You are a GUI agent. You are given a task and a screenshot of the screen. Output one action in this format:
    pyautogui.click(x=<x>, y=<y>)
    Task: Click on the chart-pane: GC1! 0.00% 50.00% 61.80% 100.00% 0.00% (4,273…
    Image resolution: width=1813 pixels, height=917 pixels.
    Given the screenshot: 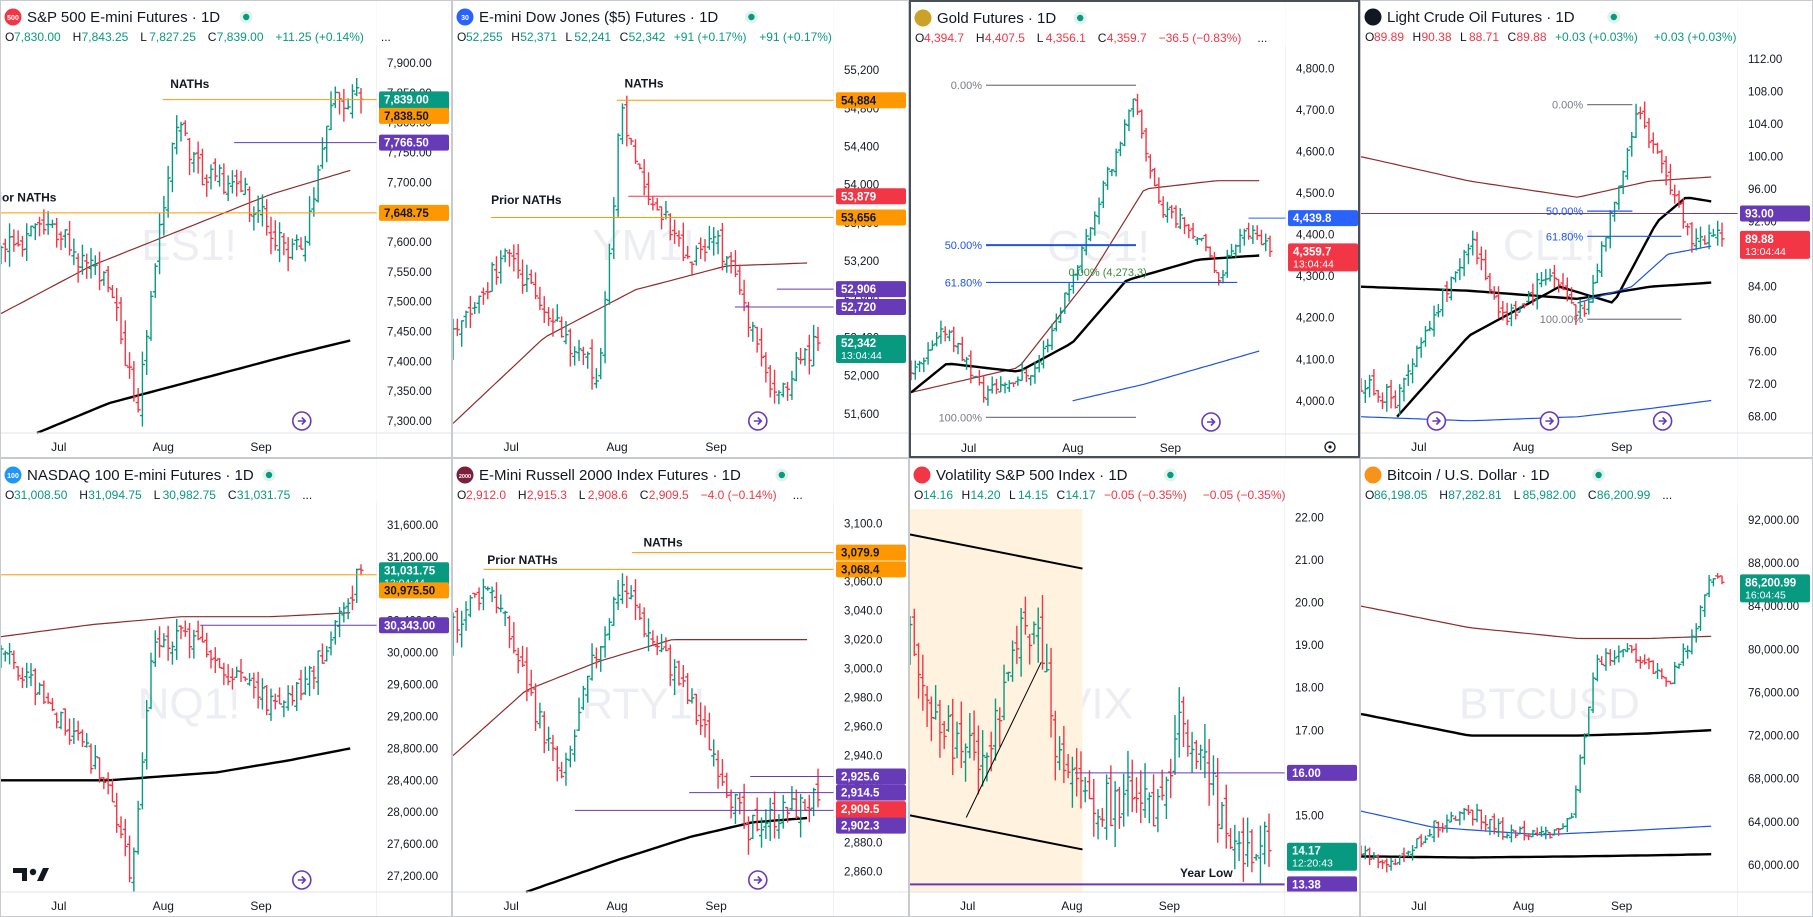 What is the action you would take?
    pyautogui.click(x=1134, y=229)
    